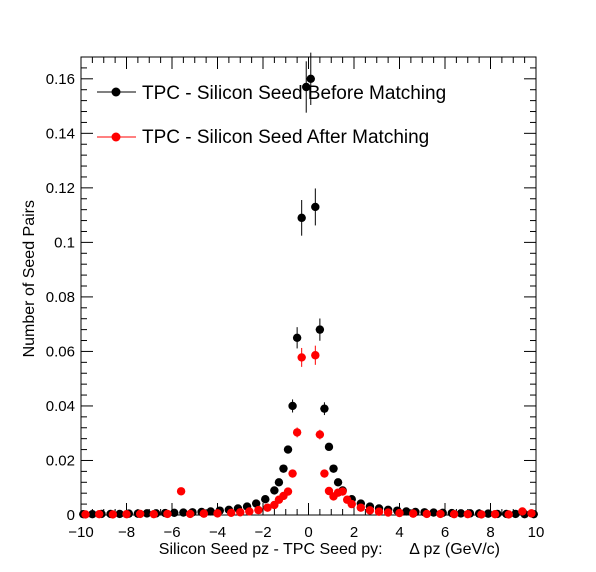 This screenshot has height=572, width=596. I want to click on x-tick-label: 8, so click(490, 532).